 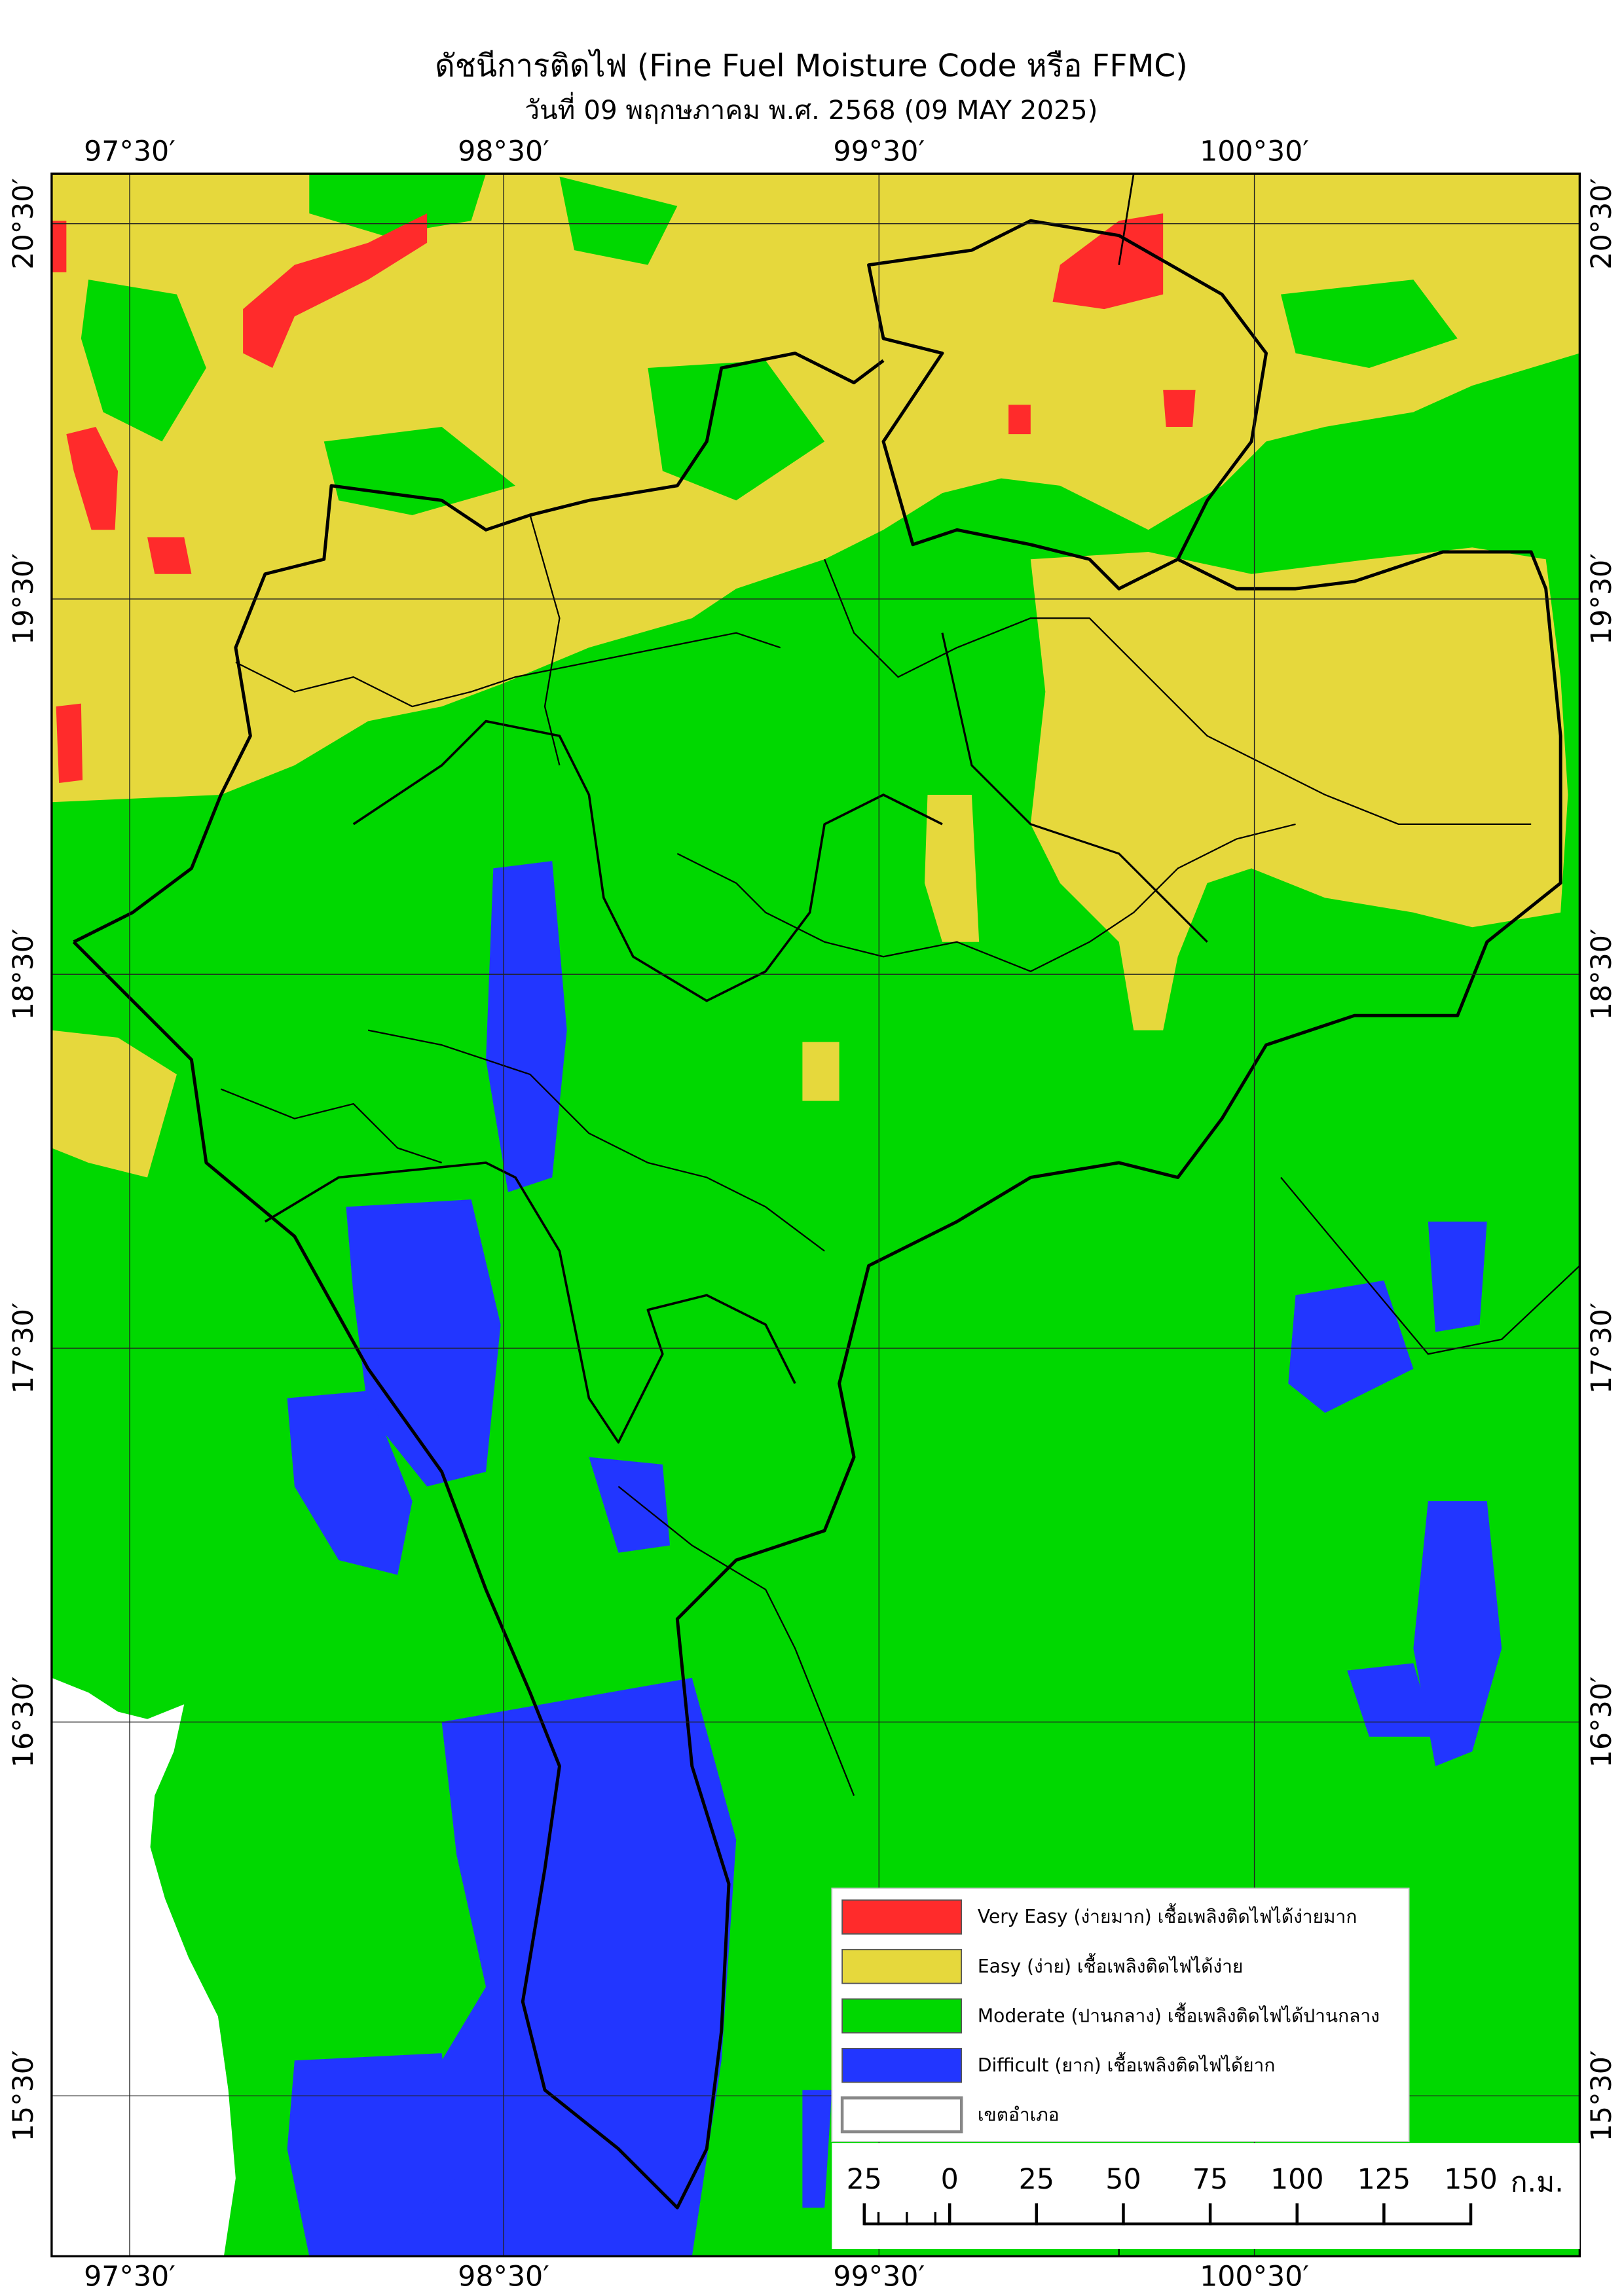 What do you see at coordinates (1297, 2179) in the screenshot?
I see `scale-label: 100` at bounding box center [1297, 2179].